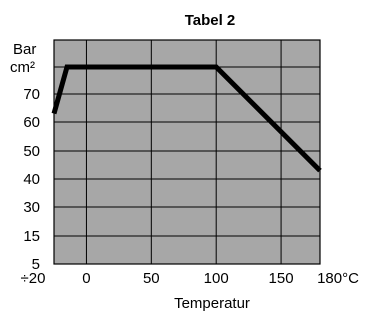 The image size is (366, 320). I want to click on x-tick-label: 50, so click(151, 278).